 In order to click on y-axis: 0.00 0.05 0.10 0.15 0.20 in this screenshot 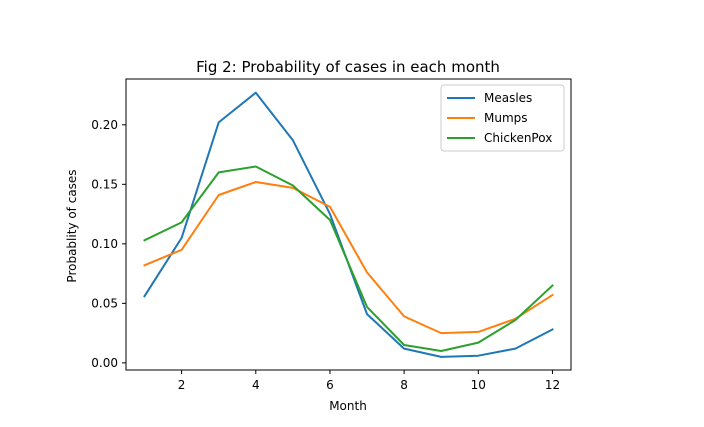, I will do `click(108, 244)`.